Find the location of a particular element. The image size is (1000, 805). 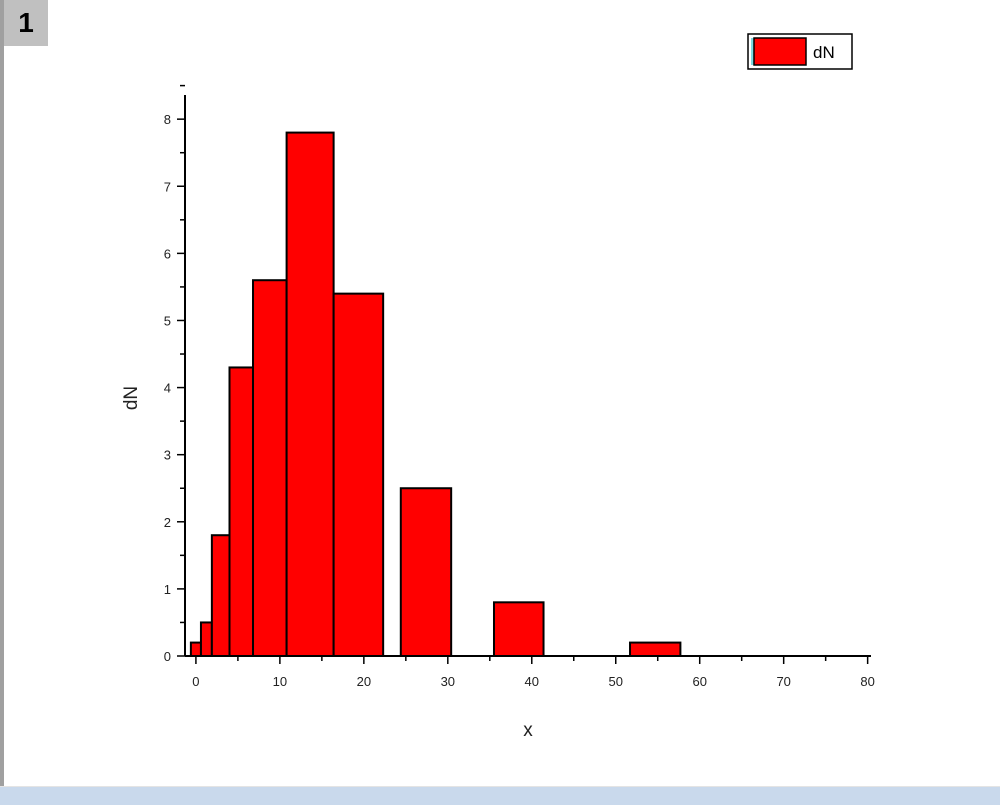

page-tab: 1 is located at coordinates (26, 23).